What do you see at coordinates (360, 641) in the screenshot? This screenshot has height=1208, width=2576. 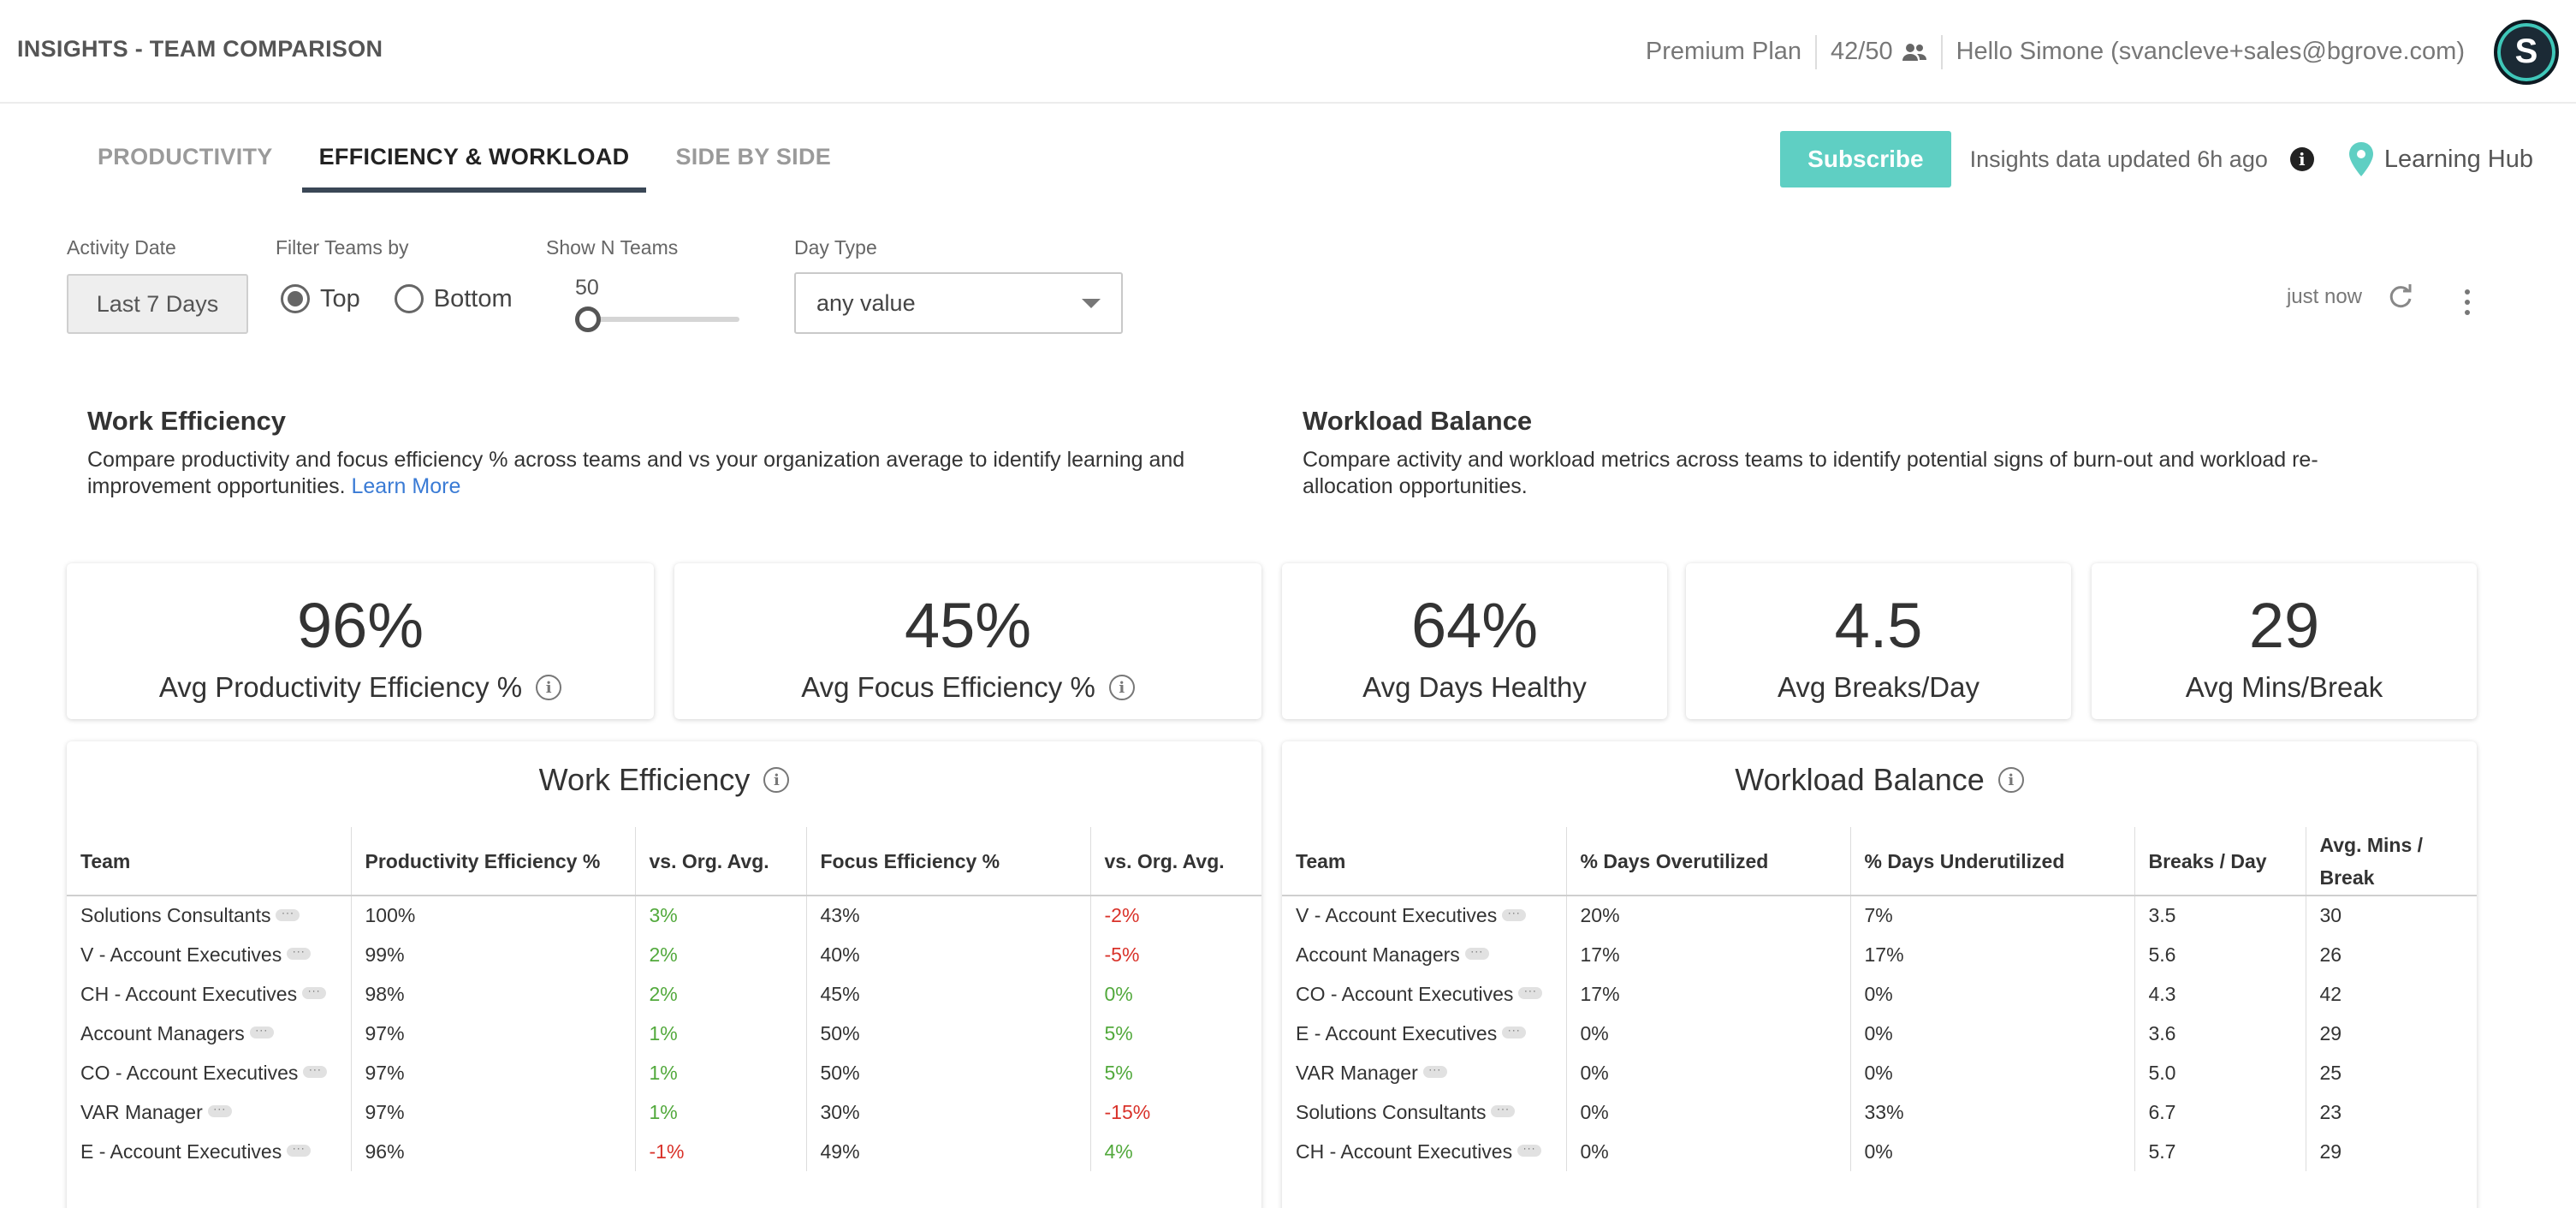 I see `kpi-card-productivity-efficiency: 96% Avg Productivity Efficiency % i` at bounding box center [360, 641].